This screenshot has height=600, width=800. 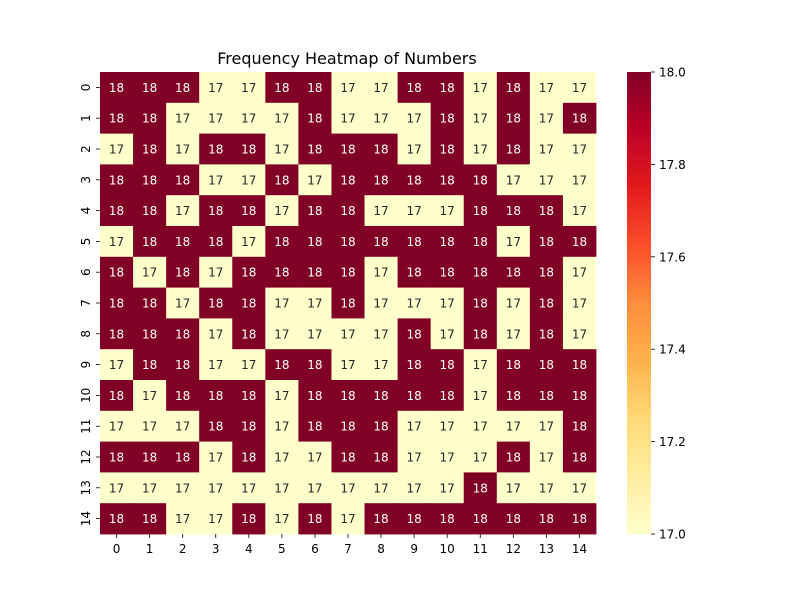 What do you see at coordinates (86, 88) in the screenshot?
I see `y-tick-label: 0` at bounding box center [86, 88].